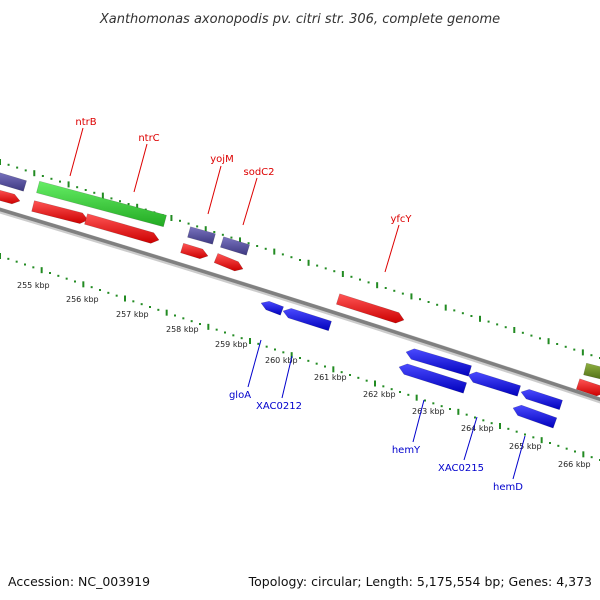 Image resolution: width=600 pixels, height=600 pixels. What do you see at coordinates (79, 581) in the screenshot?
I see `accession-text: Accession: NC_003919` at bounding box center [79, 581].